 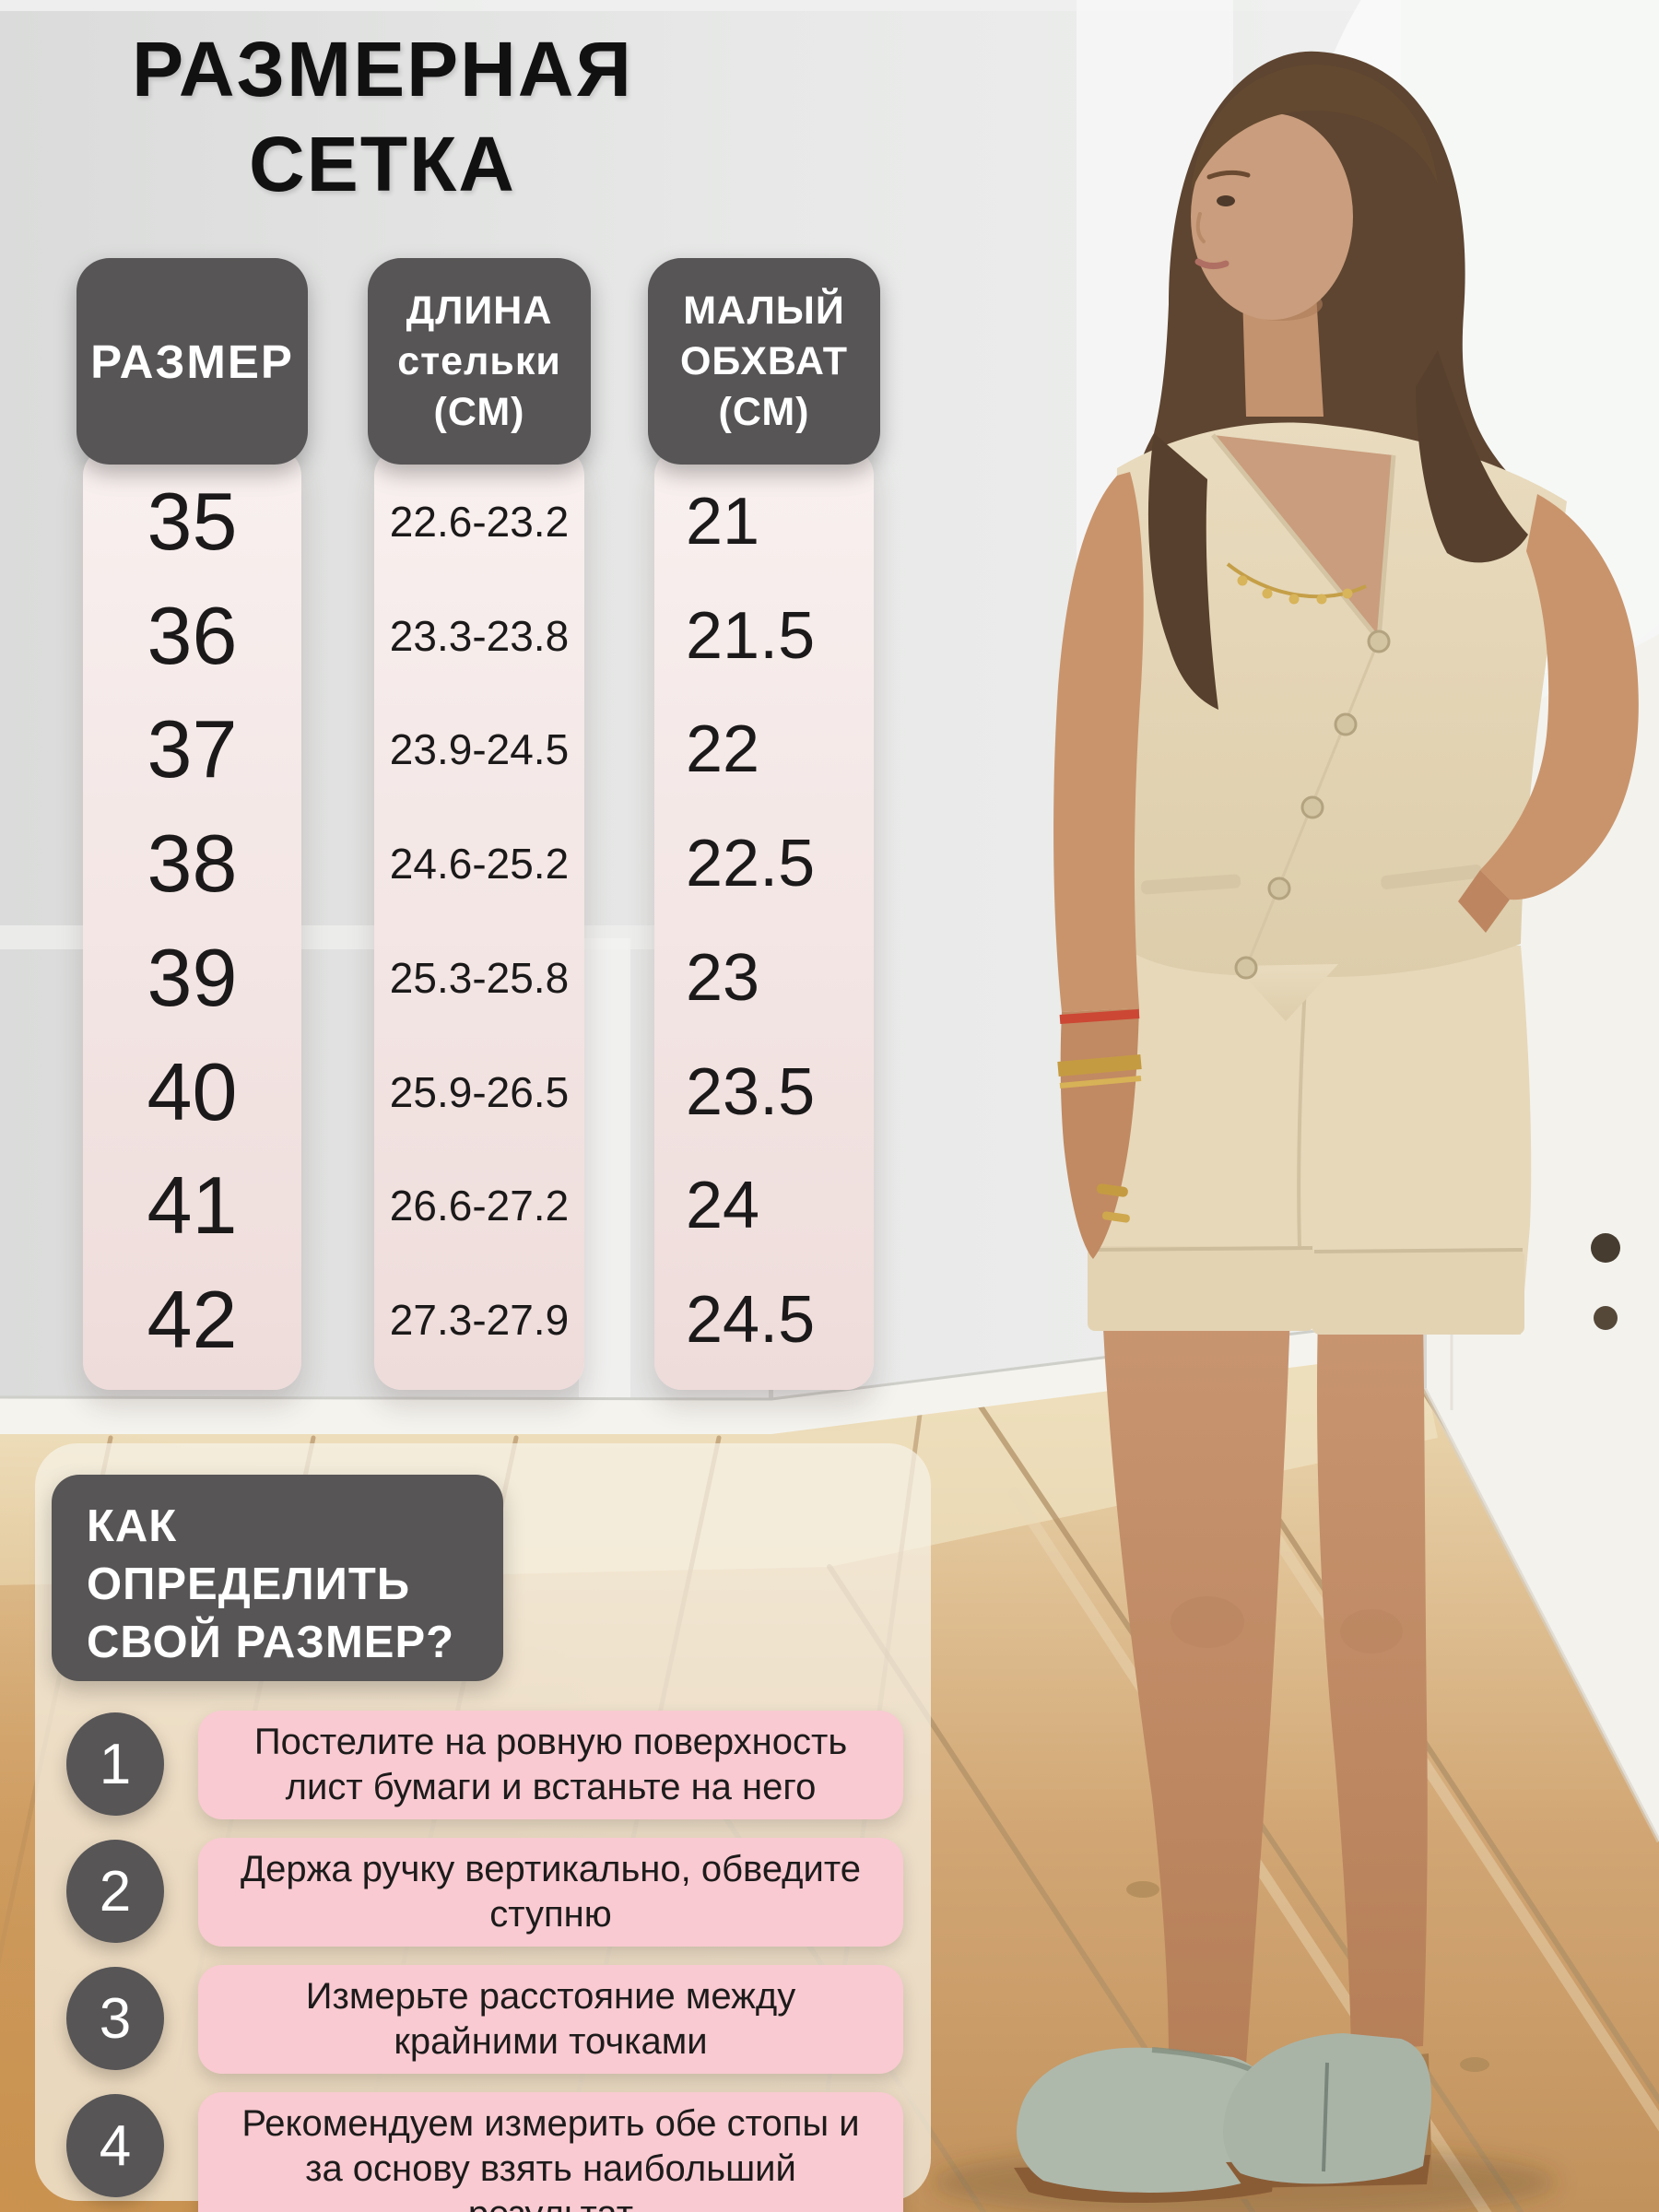 What do you see at coordinates (115, 1764) in the screenshot?
I see `step-number-1: 1` at bounding box center [115, 1764].